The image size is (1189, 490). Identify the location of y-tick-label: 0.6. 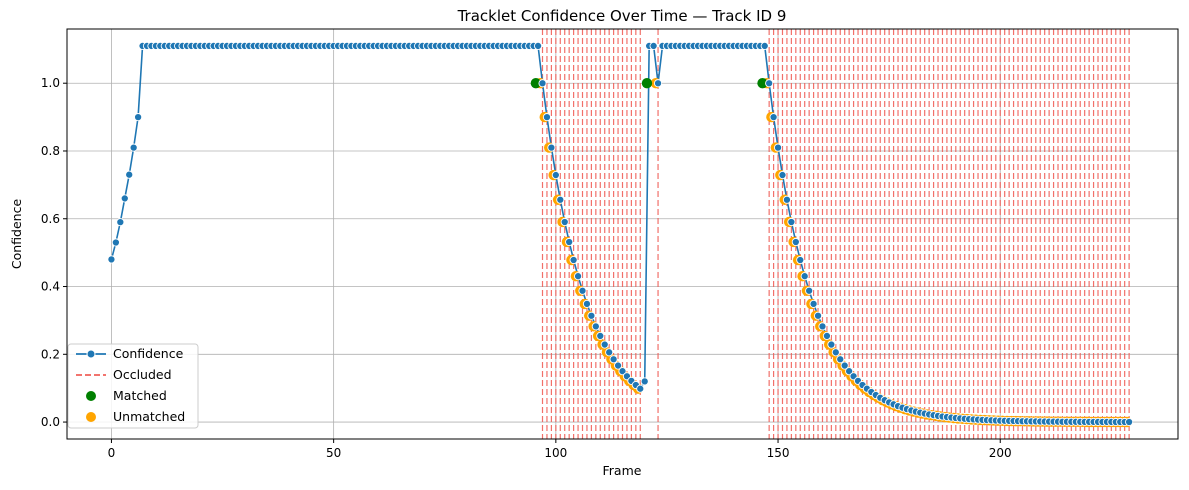
(50, 219).